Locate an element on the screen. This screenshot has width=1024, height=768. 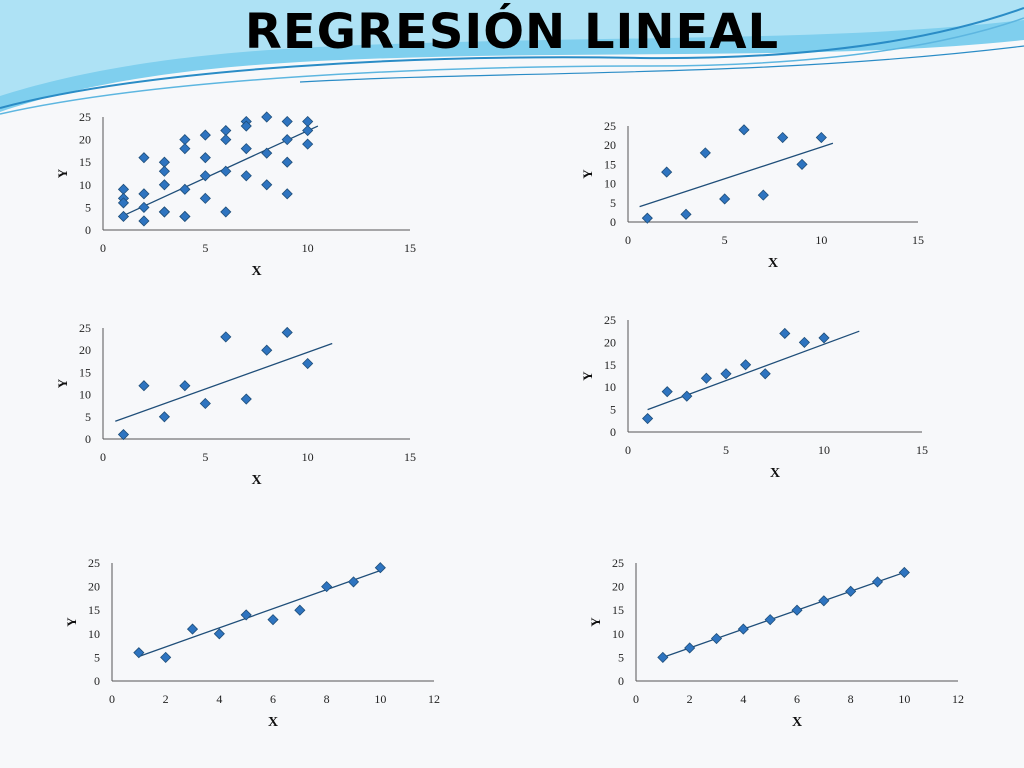
scatter-chart-5: 0 5 10 15 20 25 0 2 4 6 8 10 12 X Y is located at coordinates (252, 643).